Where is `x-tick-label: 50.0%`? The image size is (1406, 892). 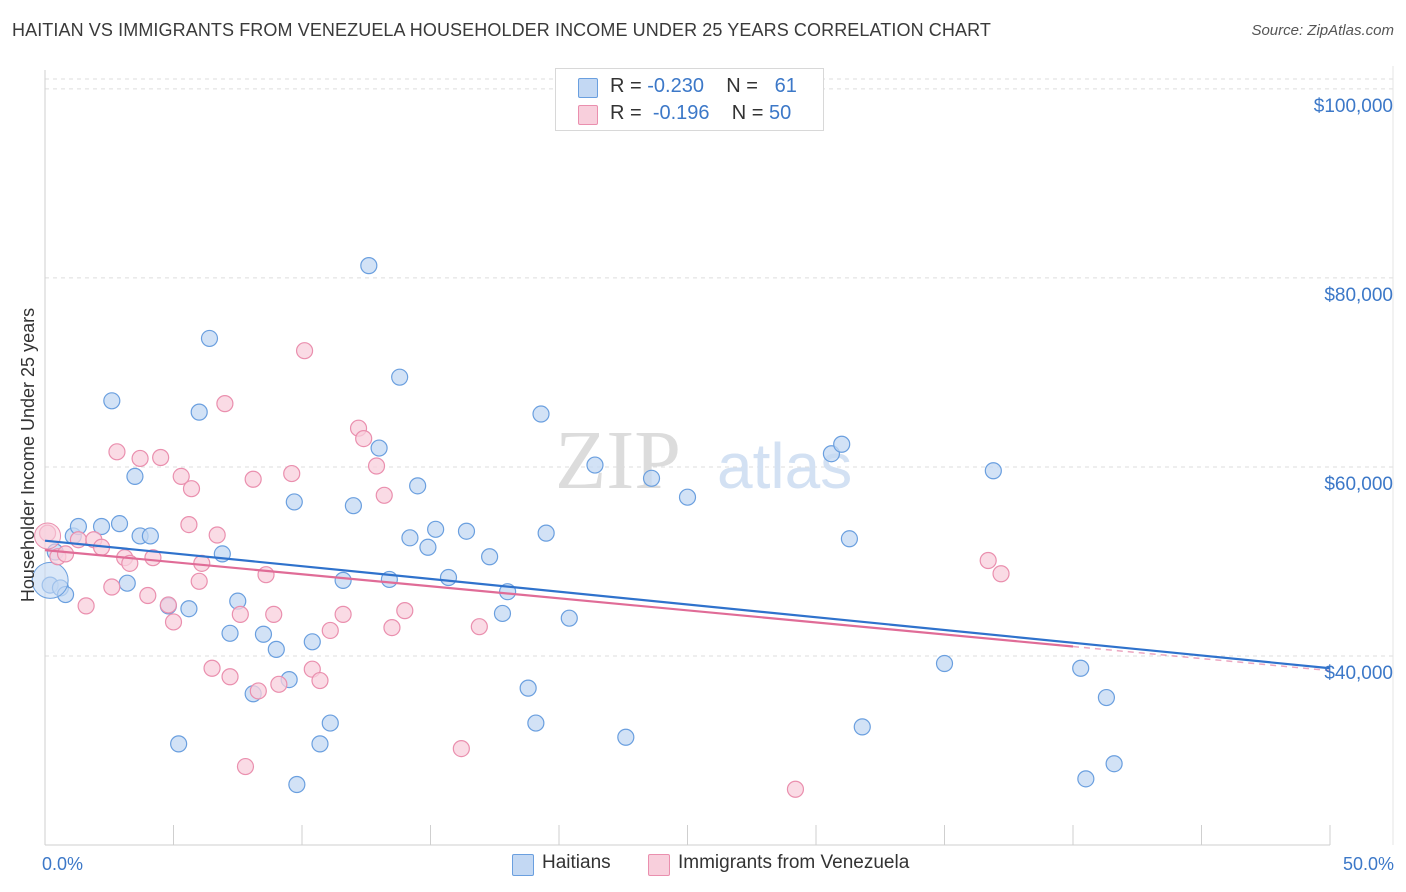
x-tick-label: 50.0% is located at coordinates (1368, 864).